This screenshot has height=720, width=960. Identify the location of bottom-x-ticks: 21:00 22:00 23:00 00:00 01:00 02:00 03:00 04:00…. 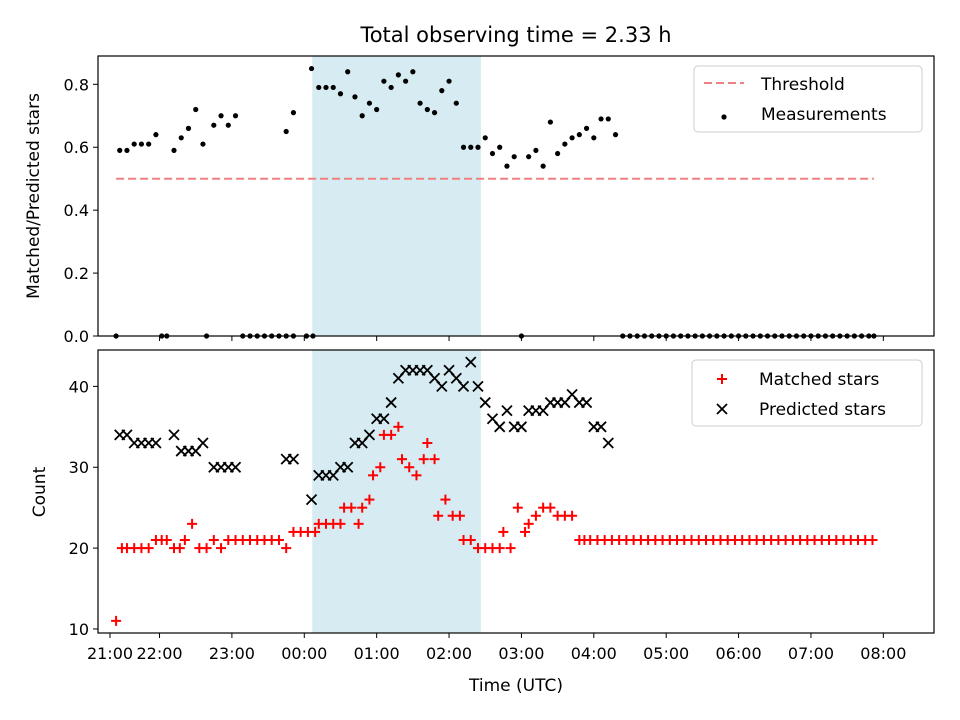
(496, 648).